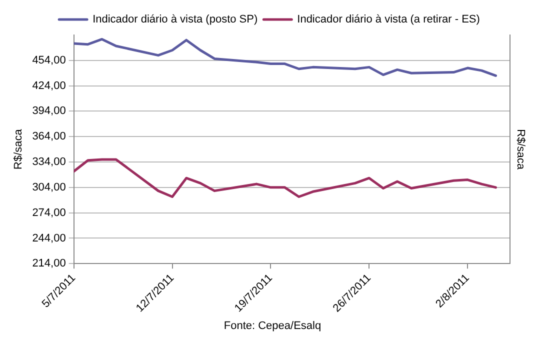 Image resolution: width=545 pixels, height=342 pixels. What do you see at coordinates (49, 238) in the screenshot?
I see `y-tick-label: 244,00` at bounding box center [49, 238].